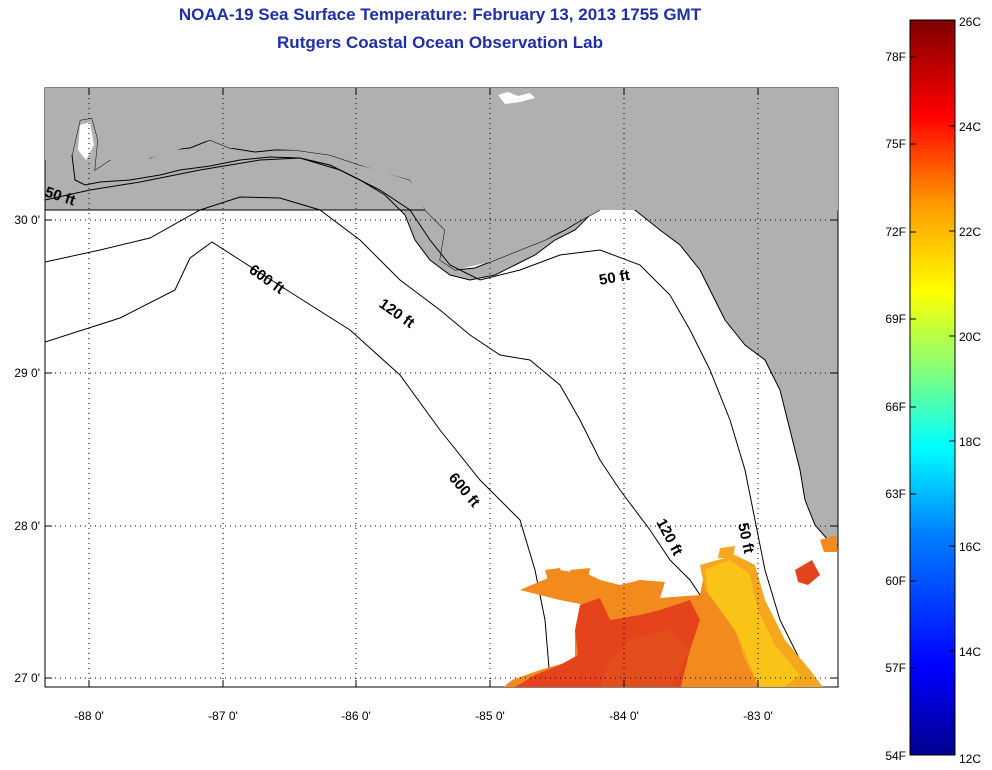 This screenshot has width=992, height=770. I want to click on colorbar-f-label: 57F, so click(895, 668).